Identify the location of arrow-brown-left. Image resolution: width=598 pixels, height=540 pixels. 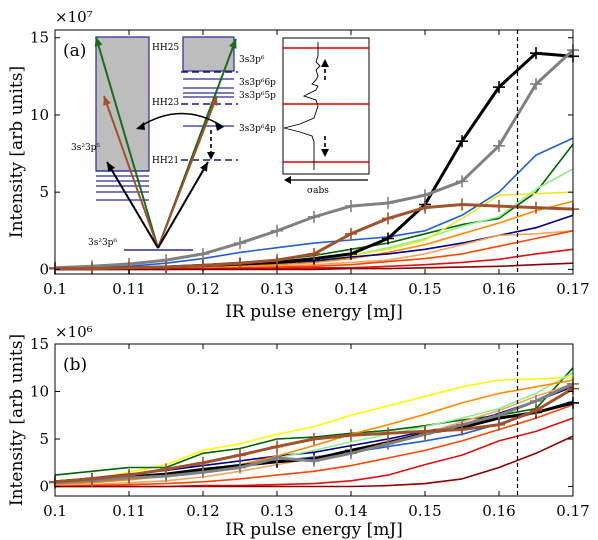
(131, 172).